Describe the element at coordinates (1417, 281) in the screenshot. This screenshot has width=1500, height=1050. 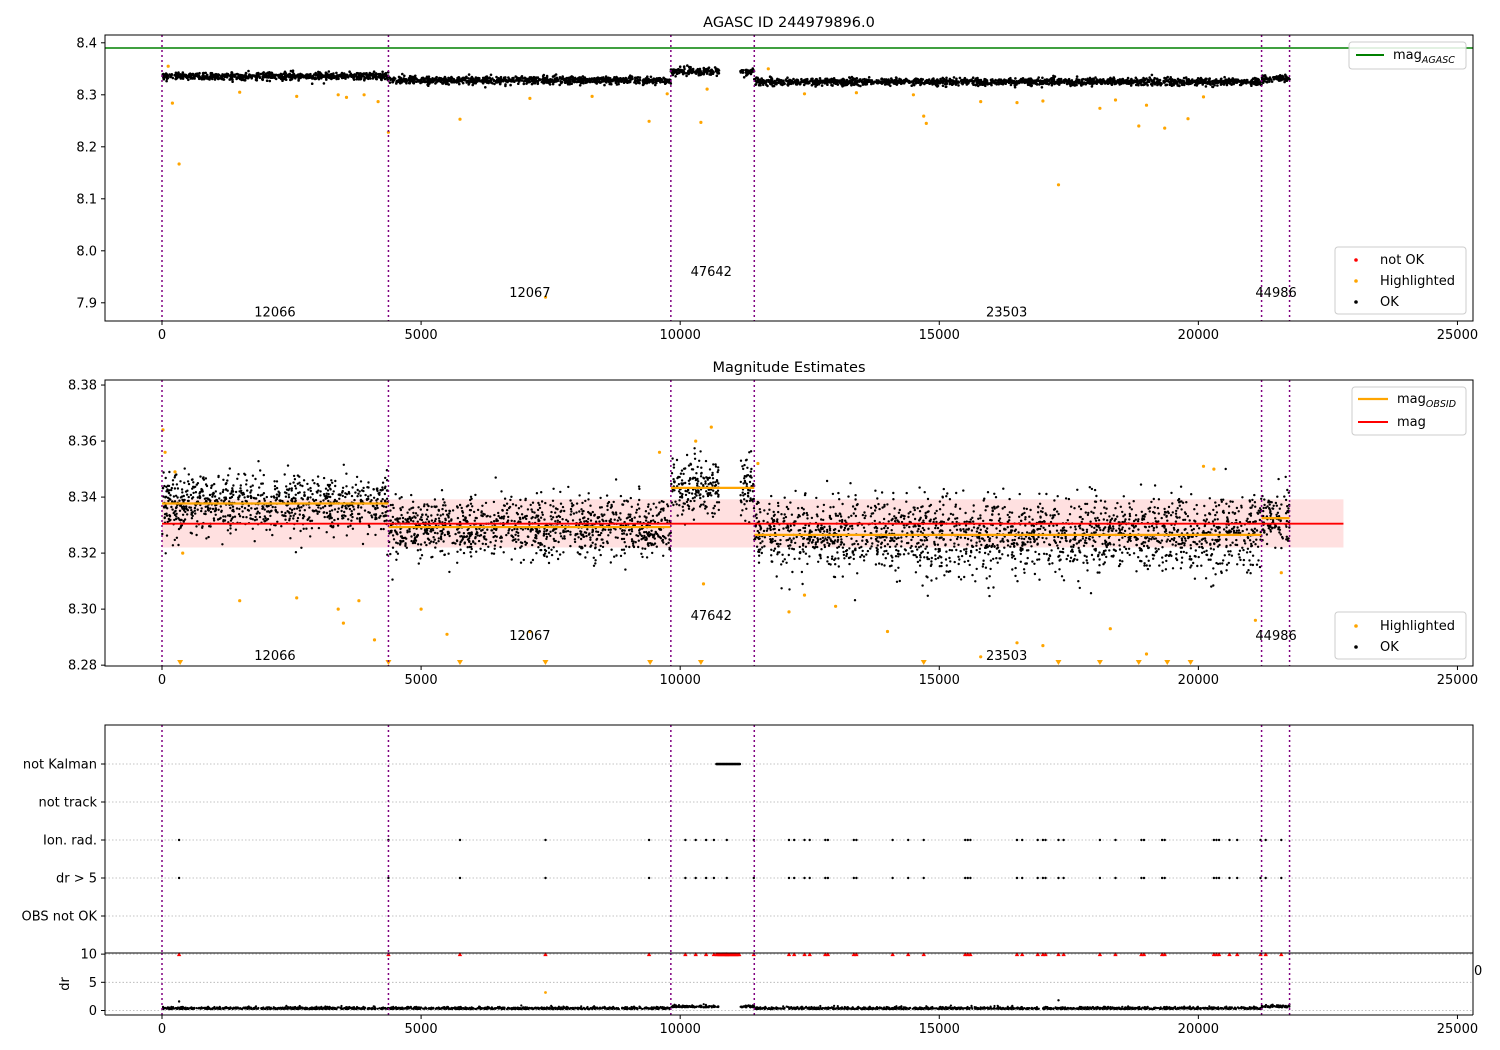
I see `legend-label-highlighted: Highlighted` at that location.